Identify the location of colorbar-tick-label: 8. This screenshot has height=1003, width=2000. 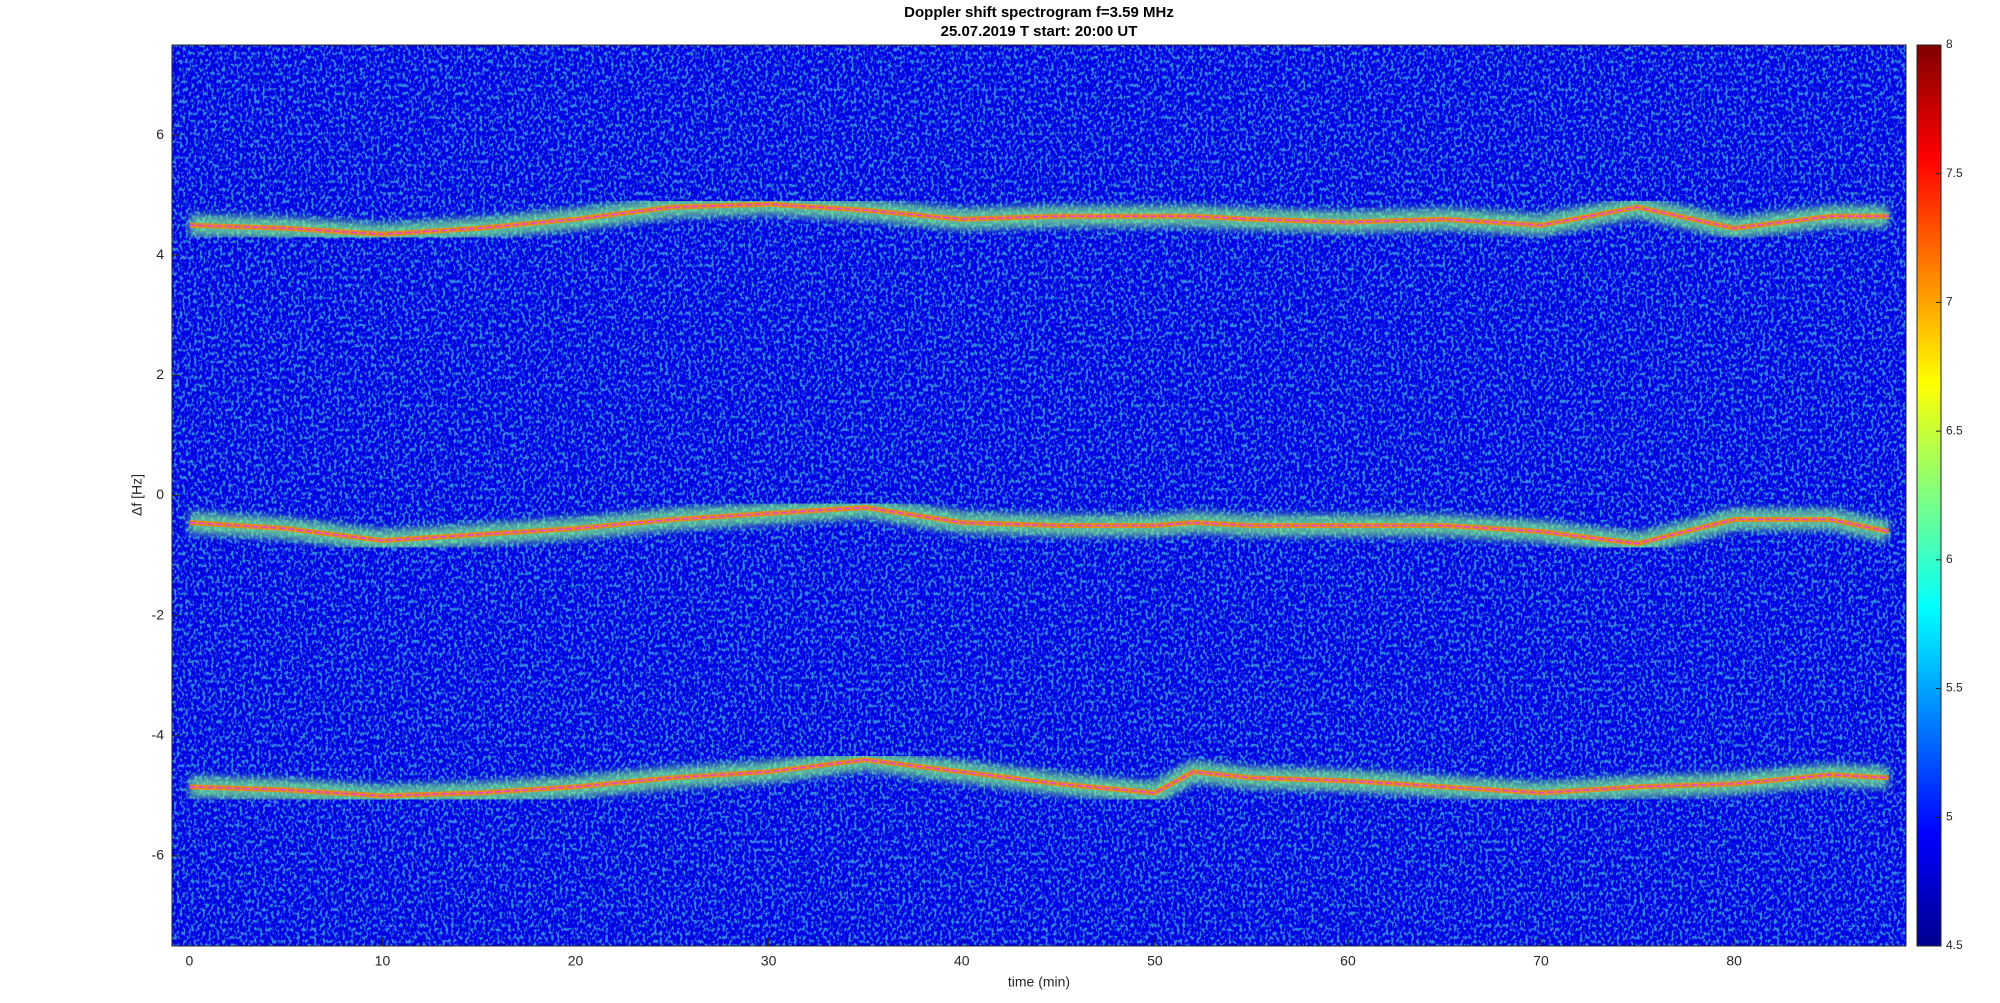
(1949, 44).